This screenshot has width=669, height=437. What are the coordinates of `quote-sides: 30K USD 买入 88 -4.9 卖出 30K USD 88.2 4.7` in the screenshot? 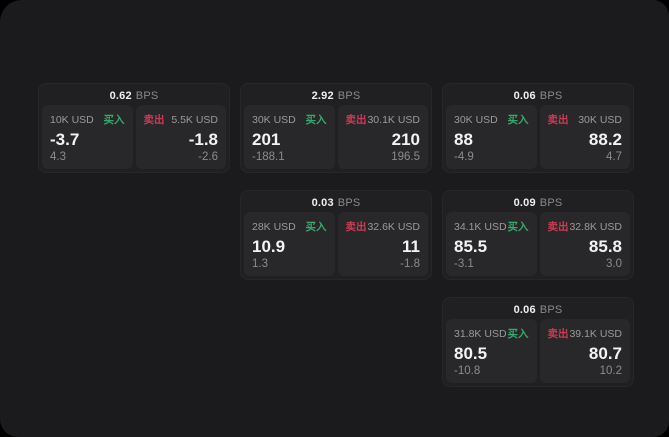 It's located at (538, 137).